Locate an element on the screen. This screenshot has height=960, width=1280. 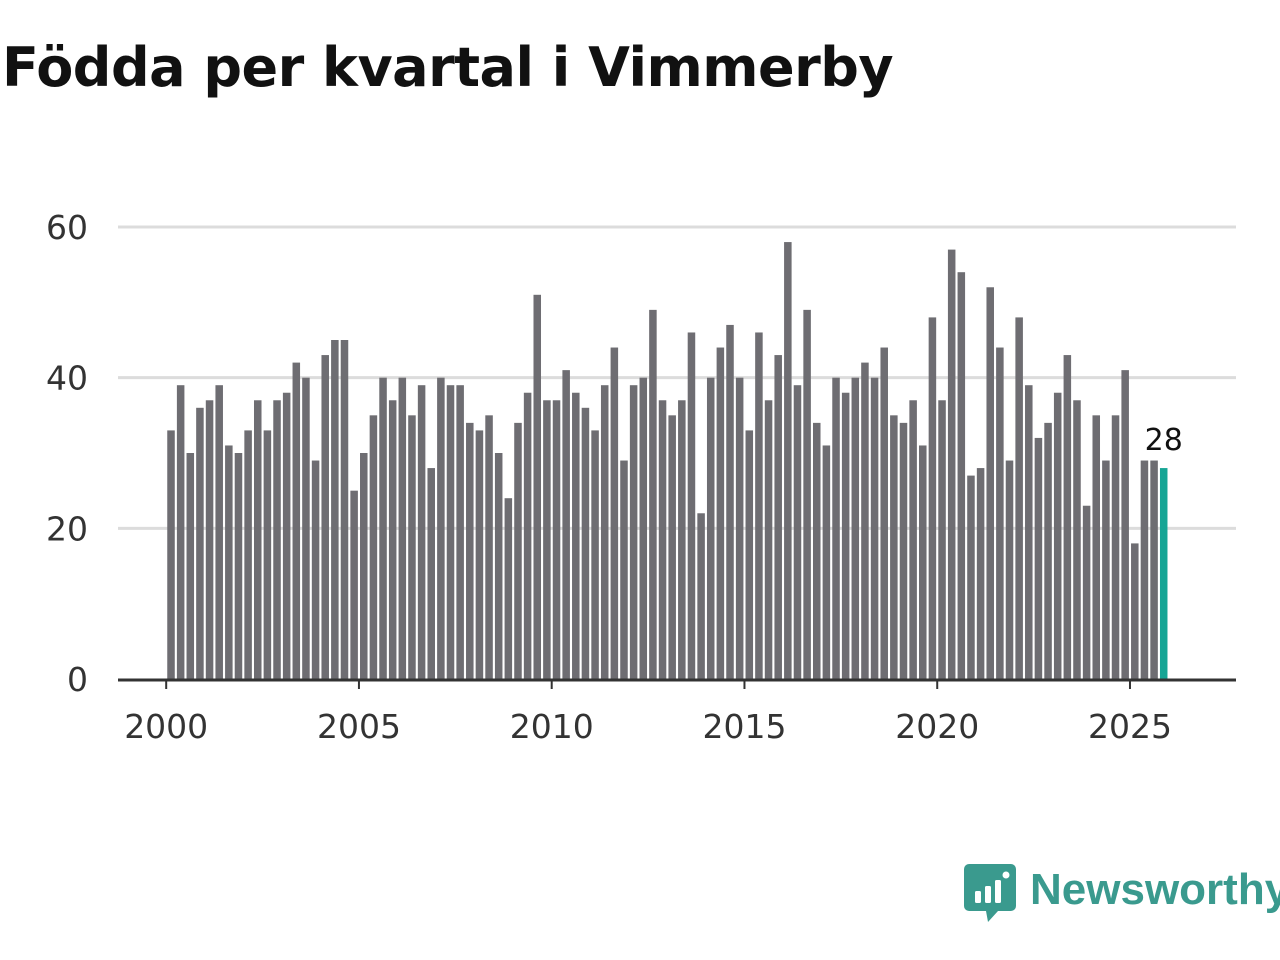
y-tick-label-20: 20 is located at coordinates (67, 528).